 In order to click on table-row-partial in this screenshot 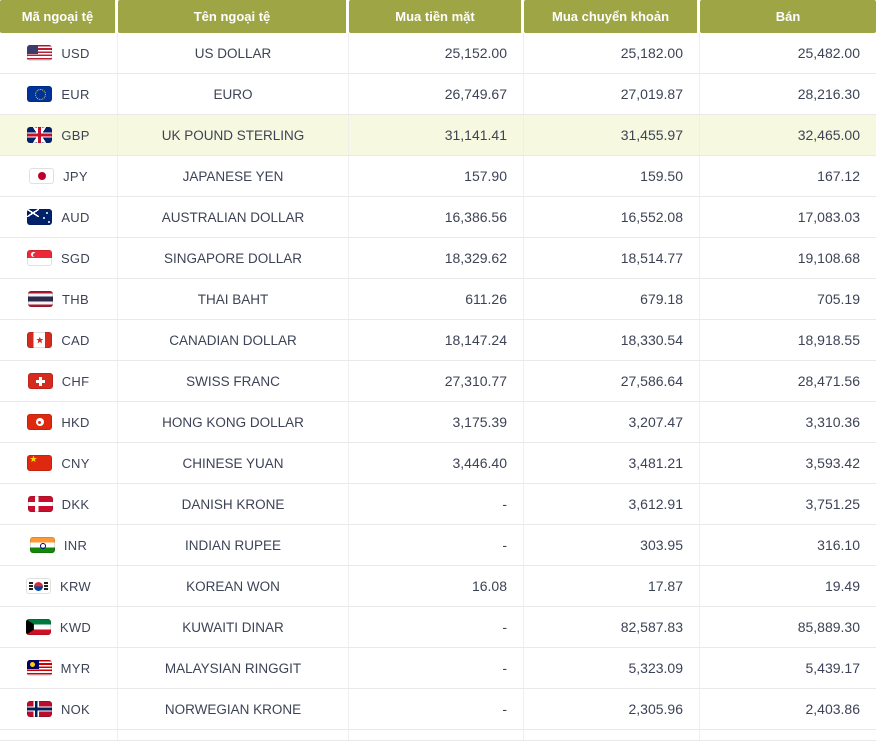, I will do `click(438, 735)`.